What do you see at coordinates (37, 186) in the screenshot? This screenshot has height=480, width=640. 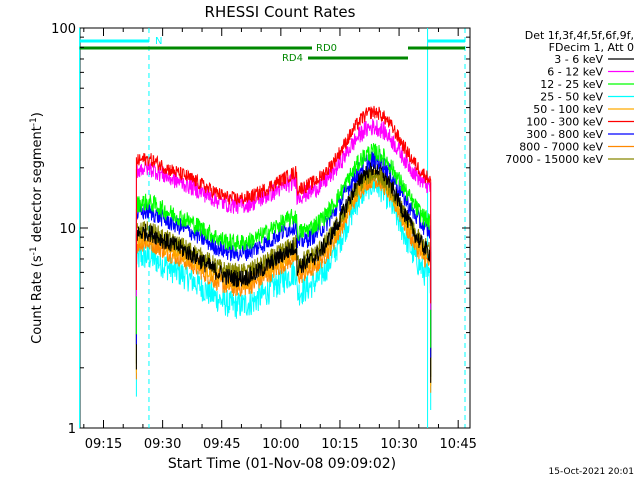 I see `y-axis-label-part-2: detector segment` at bounding box center [37, 186].